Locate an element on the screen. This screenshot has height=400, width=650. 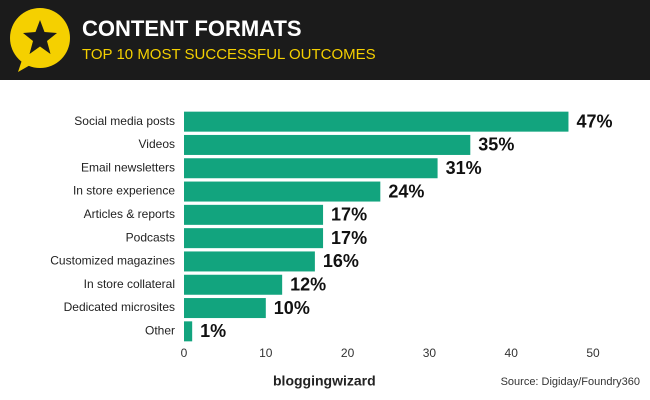
value-label: 10% is located at coordinates (292, 308).